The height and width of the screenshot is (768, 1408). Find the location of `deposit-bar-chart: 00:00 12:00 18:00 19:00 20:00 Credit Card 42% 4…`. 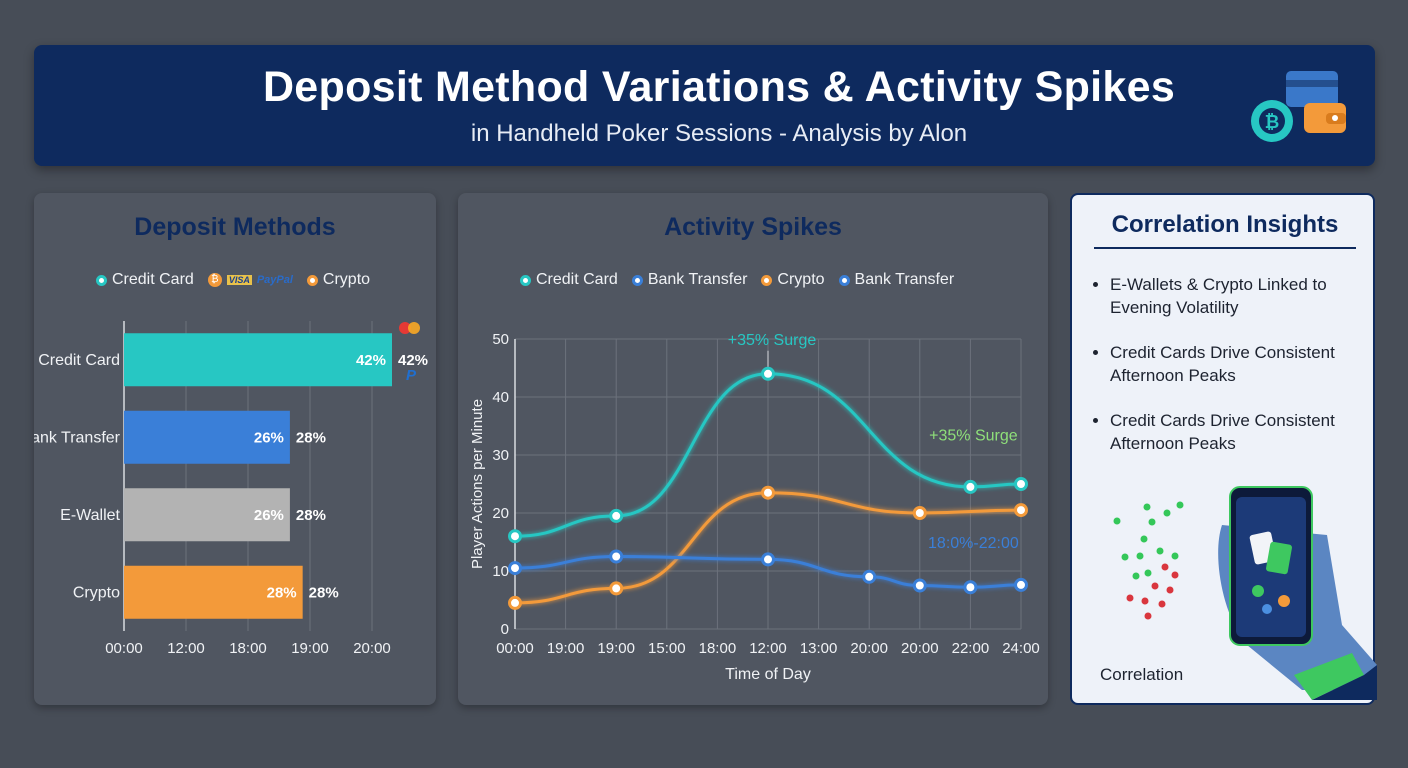

deposit-bar-chart: 00:00 12:00 18:00 19:00 20:00 Credit Card 42% 4… is located at coordinates (231, 489).